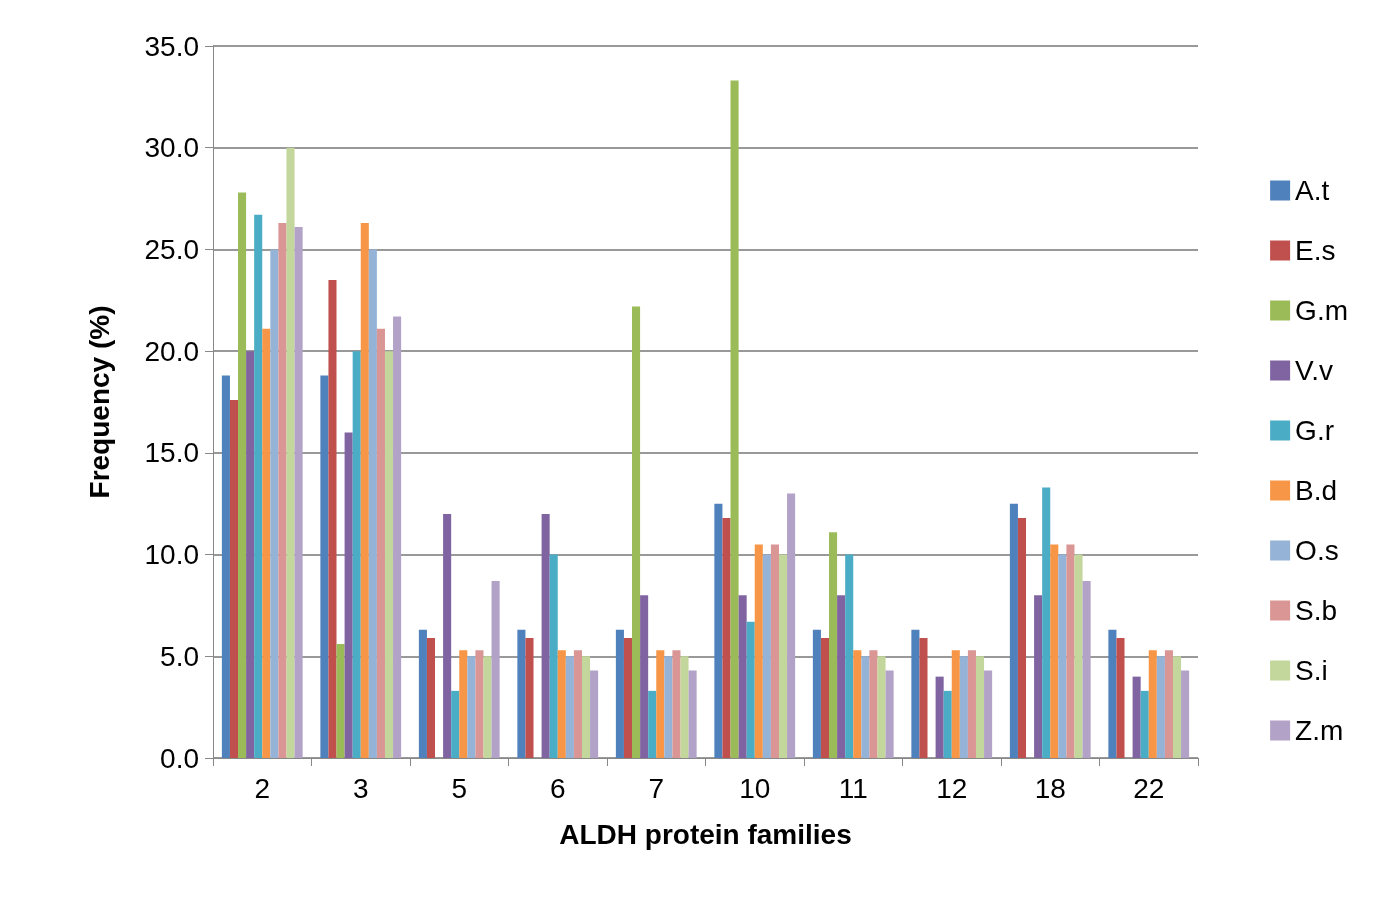  What do you see at coordinates (171, 148) in the screenshot?
I see `y-tick-label: 30.0` at bounding box center [171, 148].